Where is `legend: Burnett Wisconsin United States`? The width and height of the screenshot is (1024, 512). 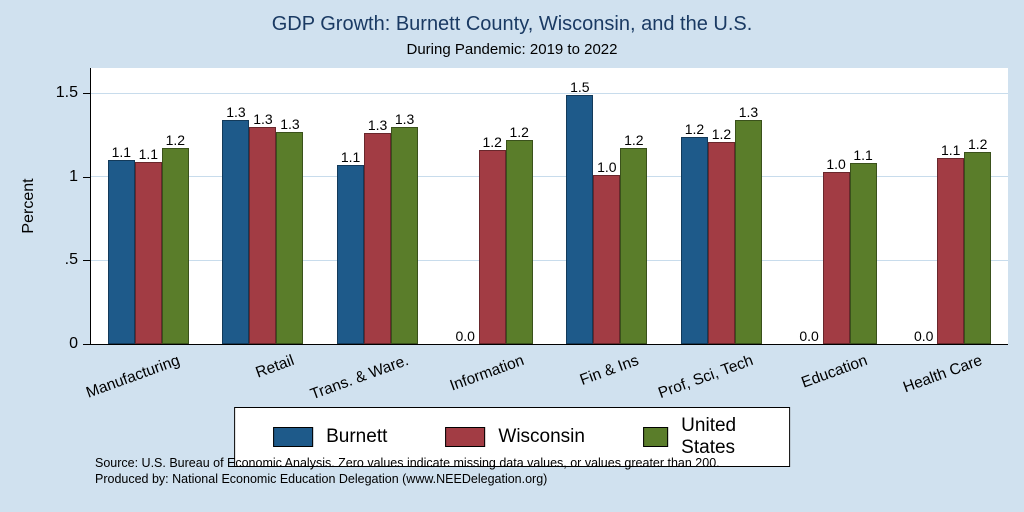 legend: Burnett Wisconsin United States is located at coordinates (512, 437).